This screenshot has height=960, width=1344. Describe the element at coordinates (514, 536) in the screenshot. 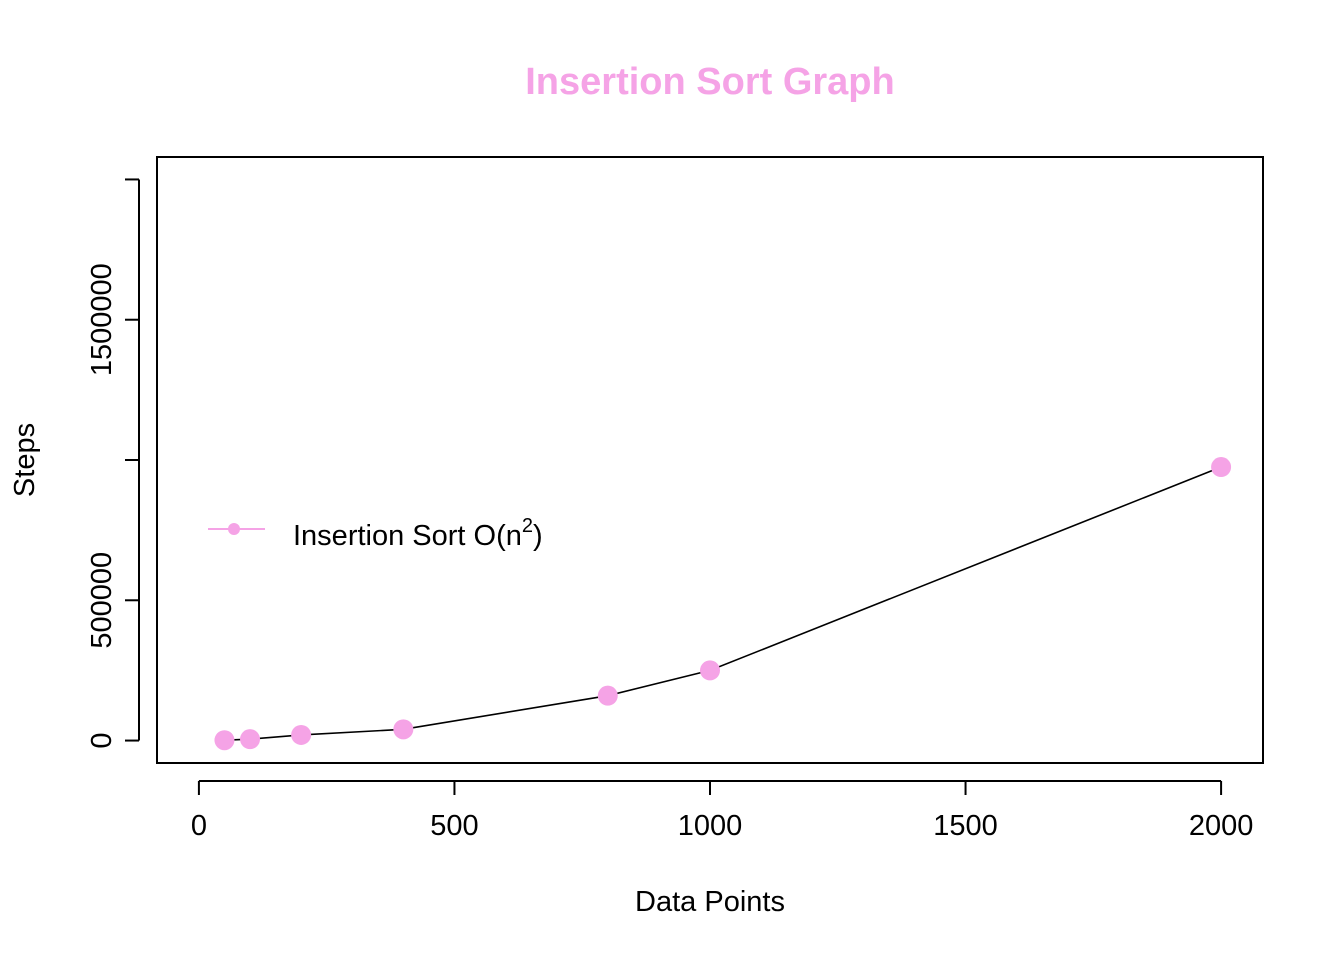

I see `legend-label-base: n` at that location.